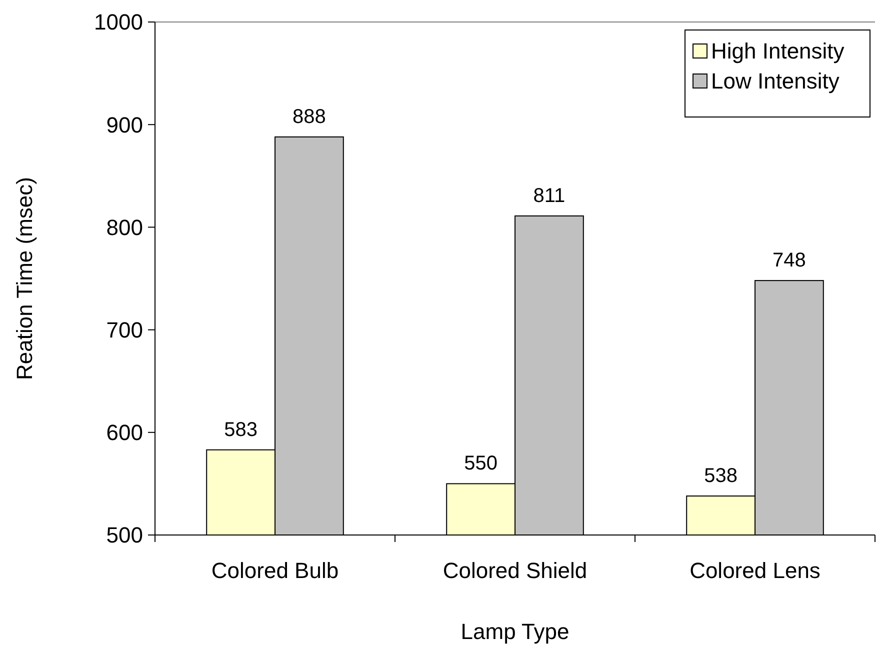 The image size is (880, 654). What do you see at coordinates (515, 570) in the screenshot?
I see `x-tick-label: Colored Shield` at bounding box center [515, 570].